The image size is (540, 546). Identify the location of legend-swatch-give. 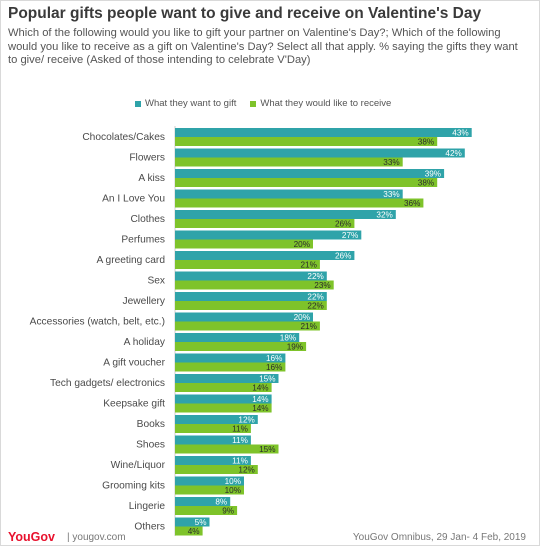
(138, 103).